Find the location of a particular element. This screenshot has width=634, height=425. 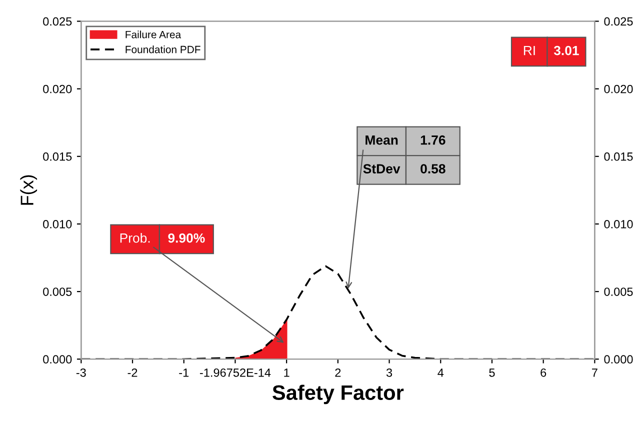

y2-tick-label: 0.025 is located at coordinates (618, 21).